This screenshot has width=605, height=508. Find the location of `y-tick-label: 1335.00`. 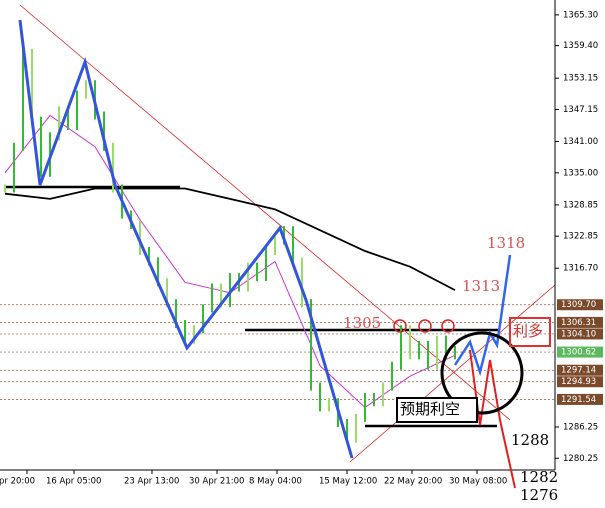

y-tick-label: 1335.00 is located at coordinates (580, 173).